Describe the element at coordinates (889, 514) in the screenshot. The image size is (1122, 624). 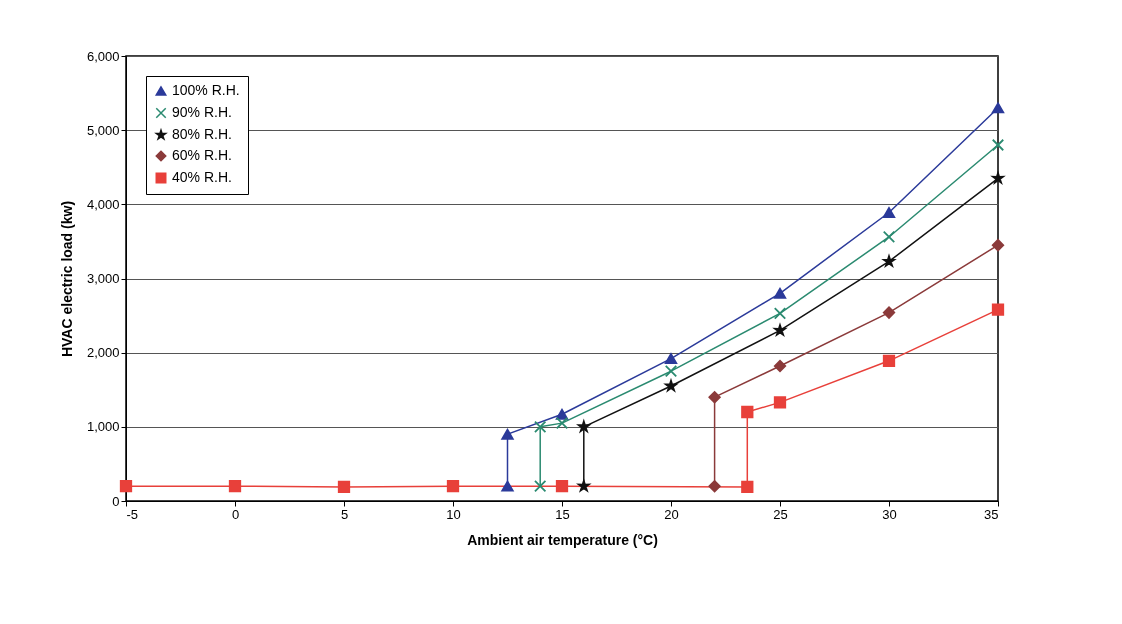
I see `x-tick-label: 30` at that location.